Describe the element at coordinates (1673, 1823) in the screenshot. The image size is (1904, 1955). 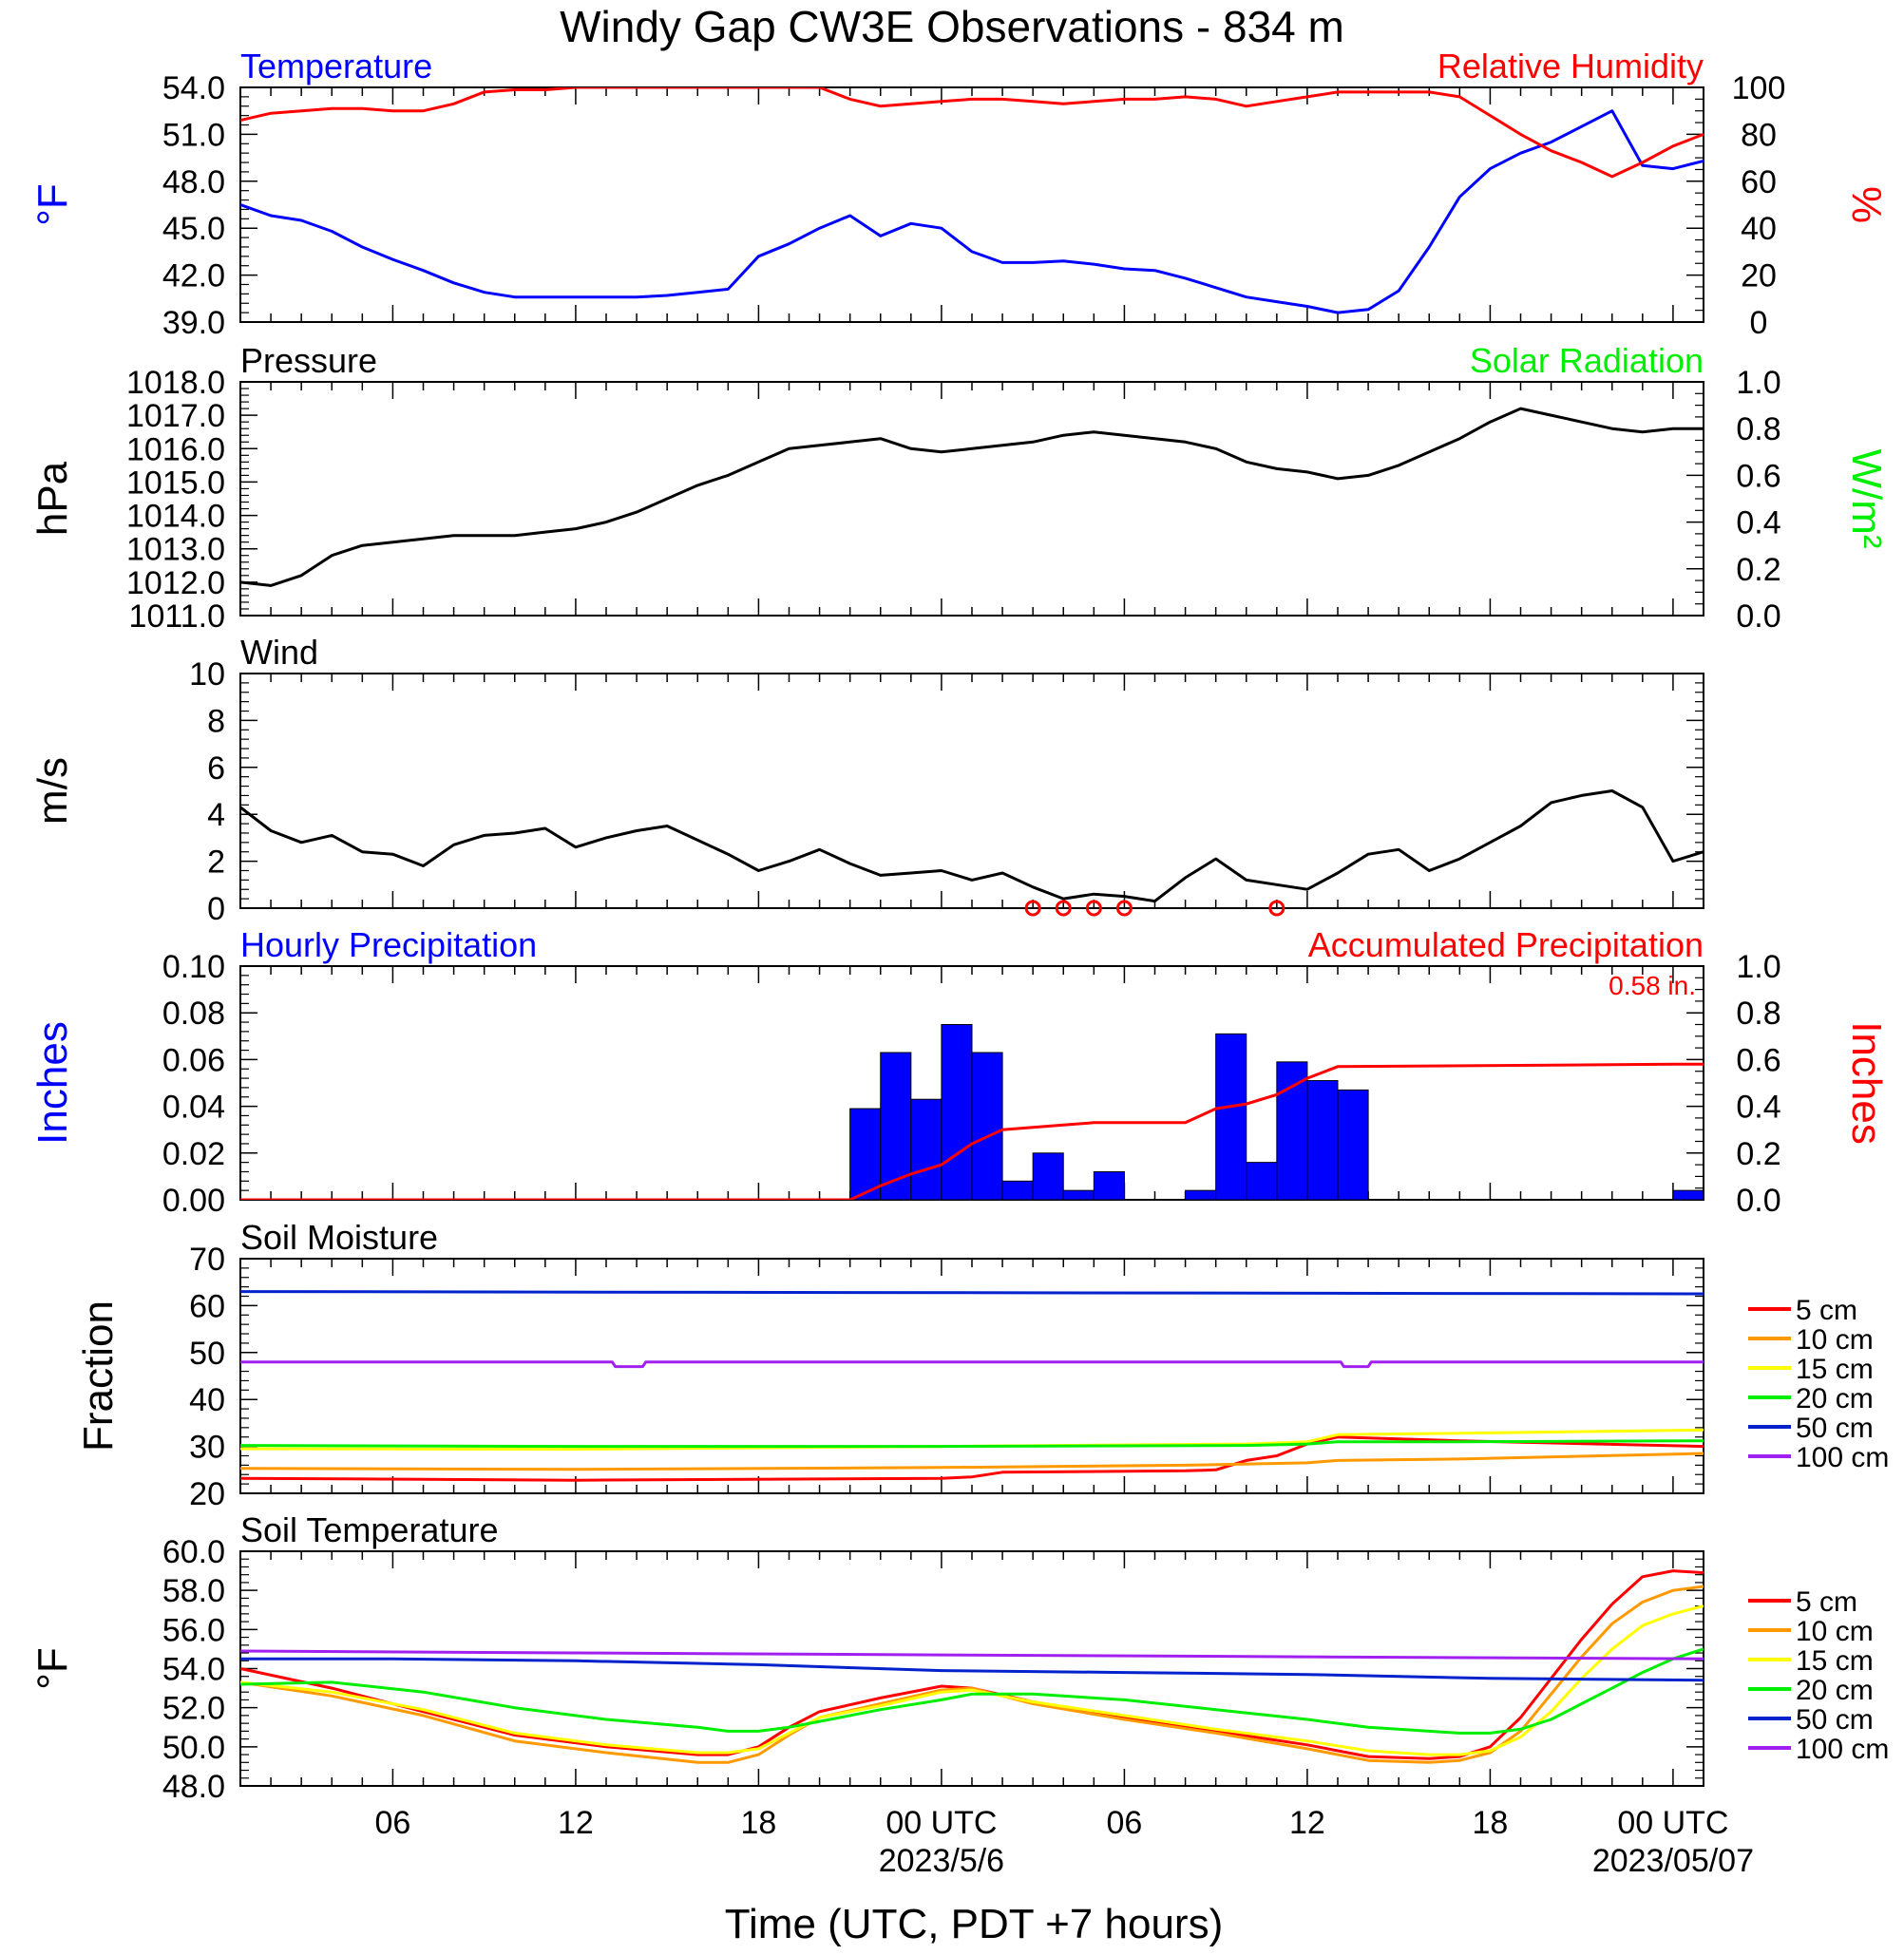
I see `x-tick-label: 00 UTC` at that location.